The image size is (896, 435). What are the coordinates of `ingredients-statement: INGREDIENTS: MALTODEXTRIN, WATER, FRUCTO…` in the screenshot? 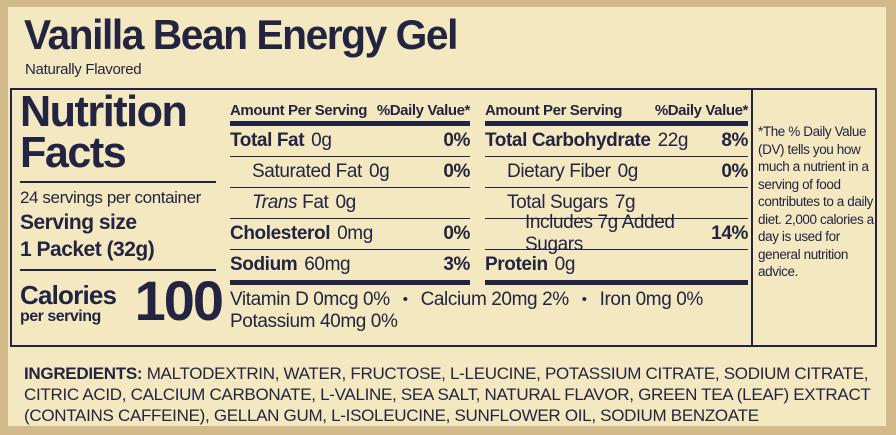 It's located at (450, 394).